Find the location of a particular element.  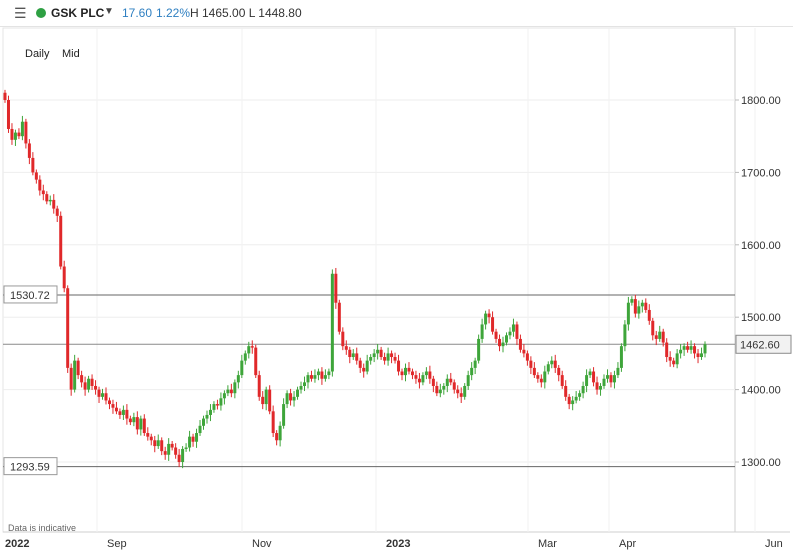

interval-selector: Daily is located at coordinates (37, 54).